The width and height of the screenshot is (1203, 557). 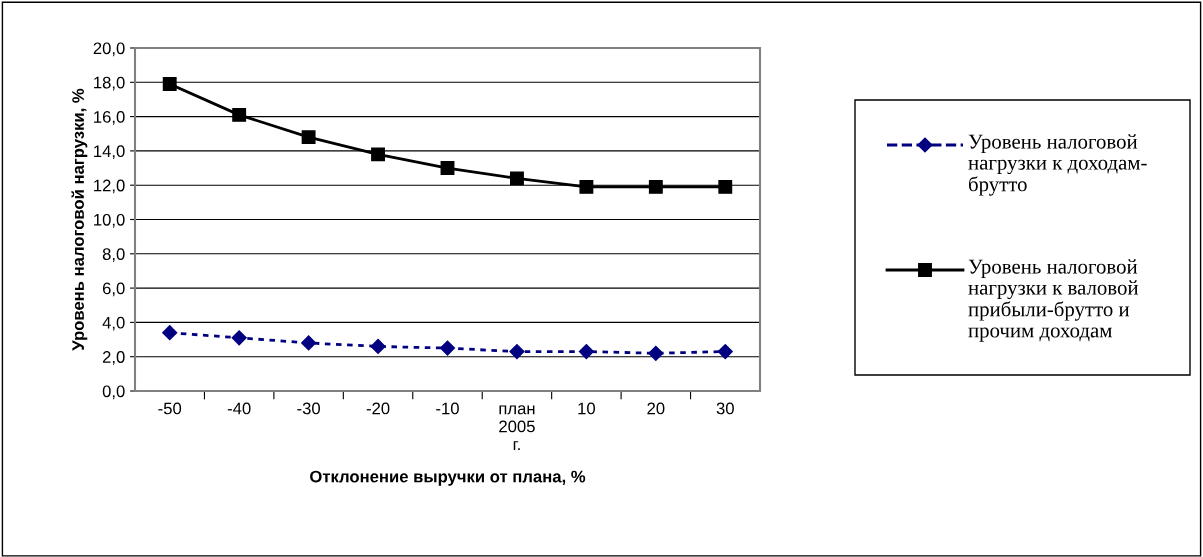 I want to click on y-axis-title: Уровень налоговой нагрузки, %, so click(x=79, y=219).